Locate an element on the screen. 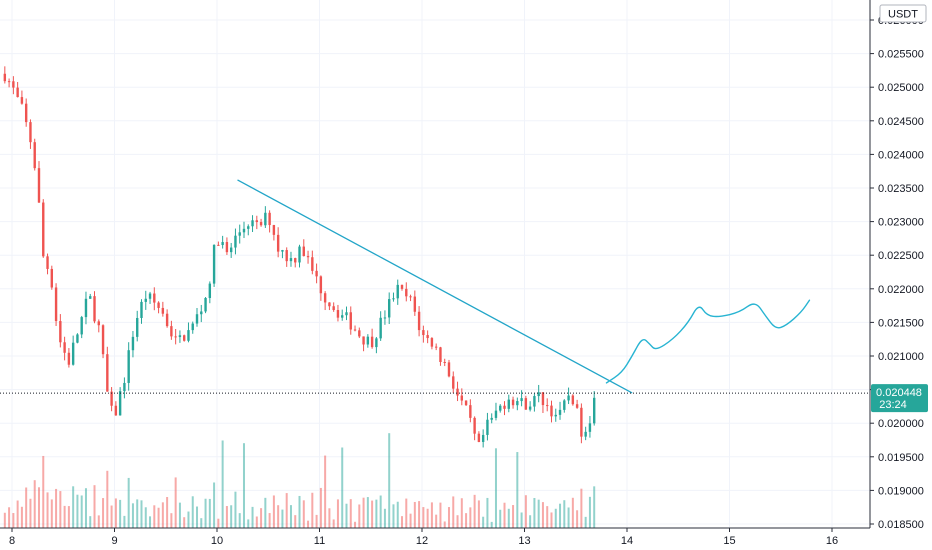 Image resolution: width=932 pixels, height=550 pixels. currency-badge-box is located at coordinates (903, 13).